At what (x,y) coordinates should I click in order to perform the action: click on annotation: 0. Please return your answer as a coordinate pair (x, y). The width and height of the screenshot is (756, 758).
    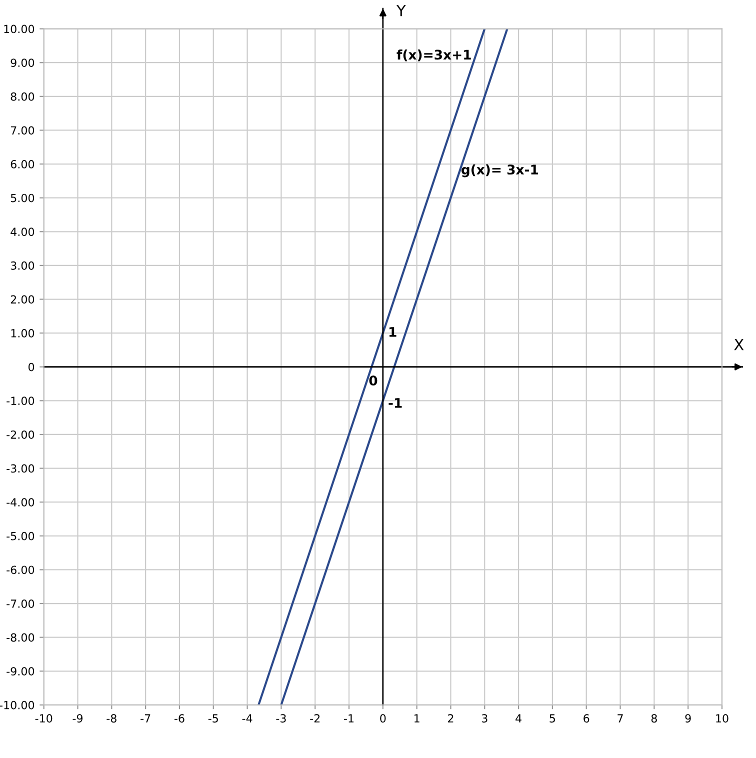
    Looking at the image, I should click on (373, 381).